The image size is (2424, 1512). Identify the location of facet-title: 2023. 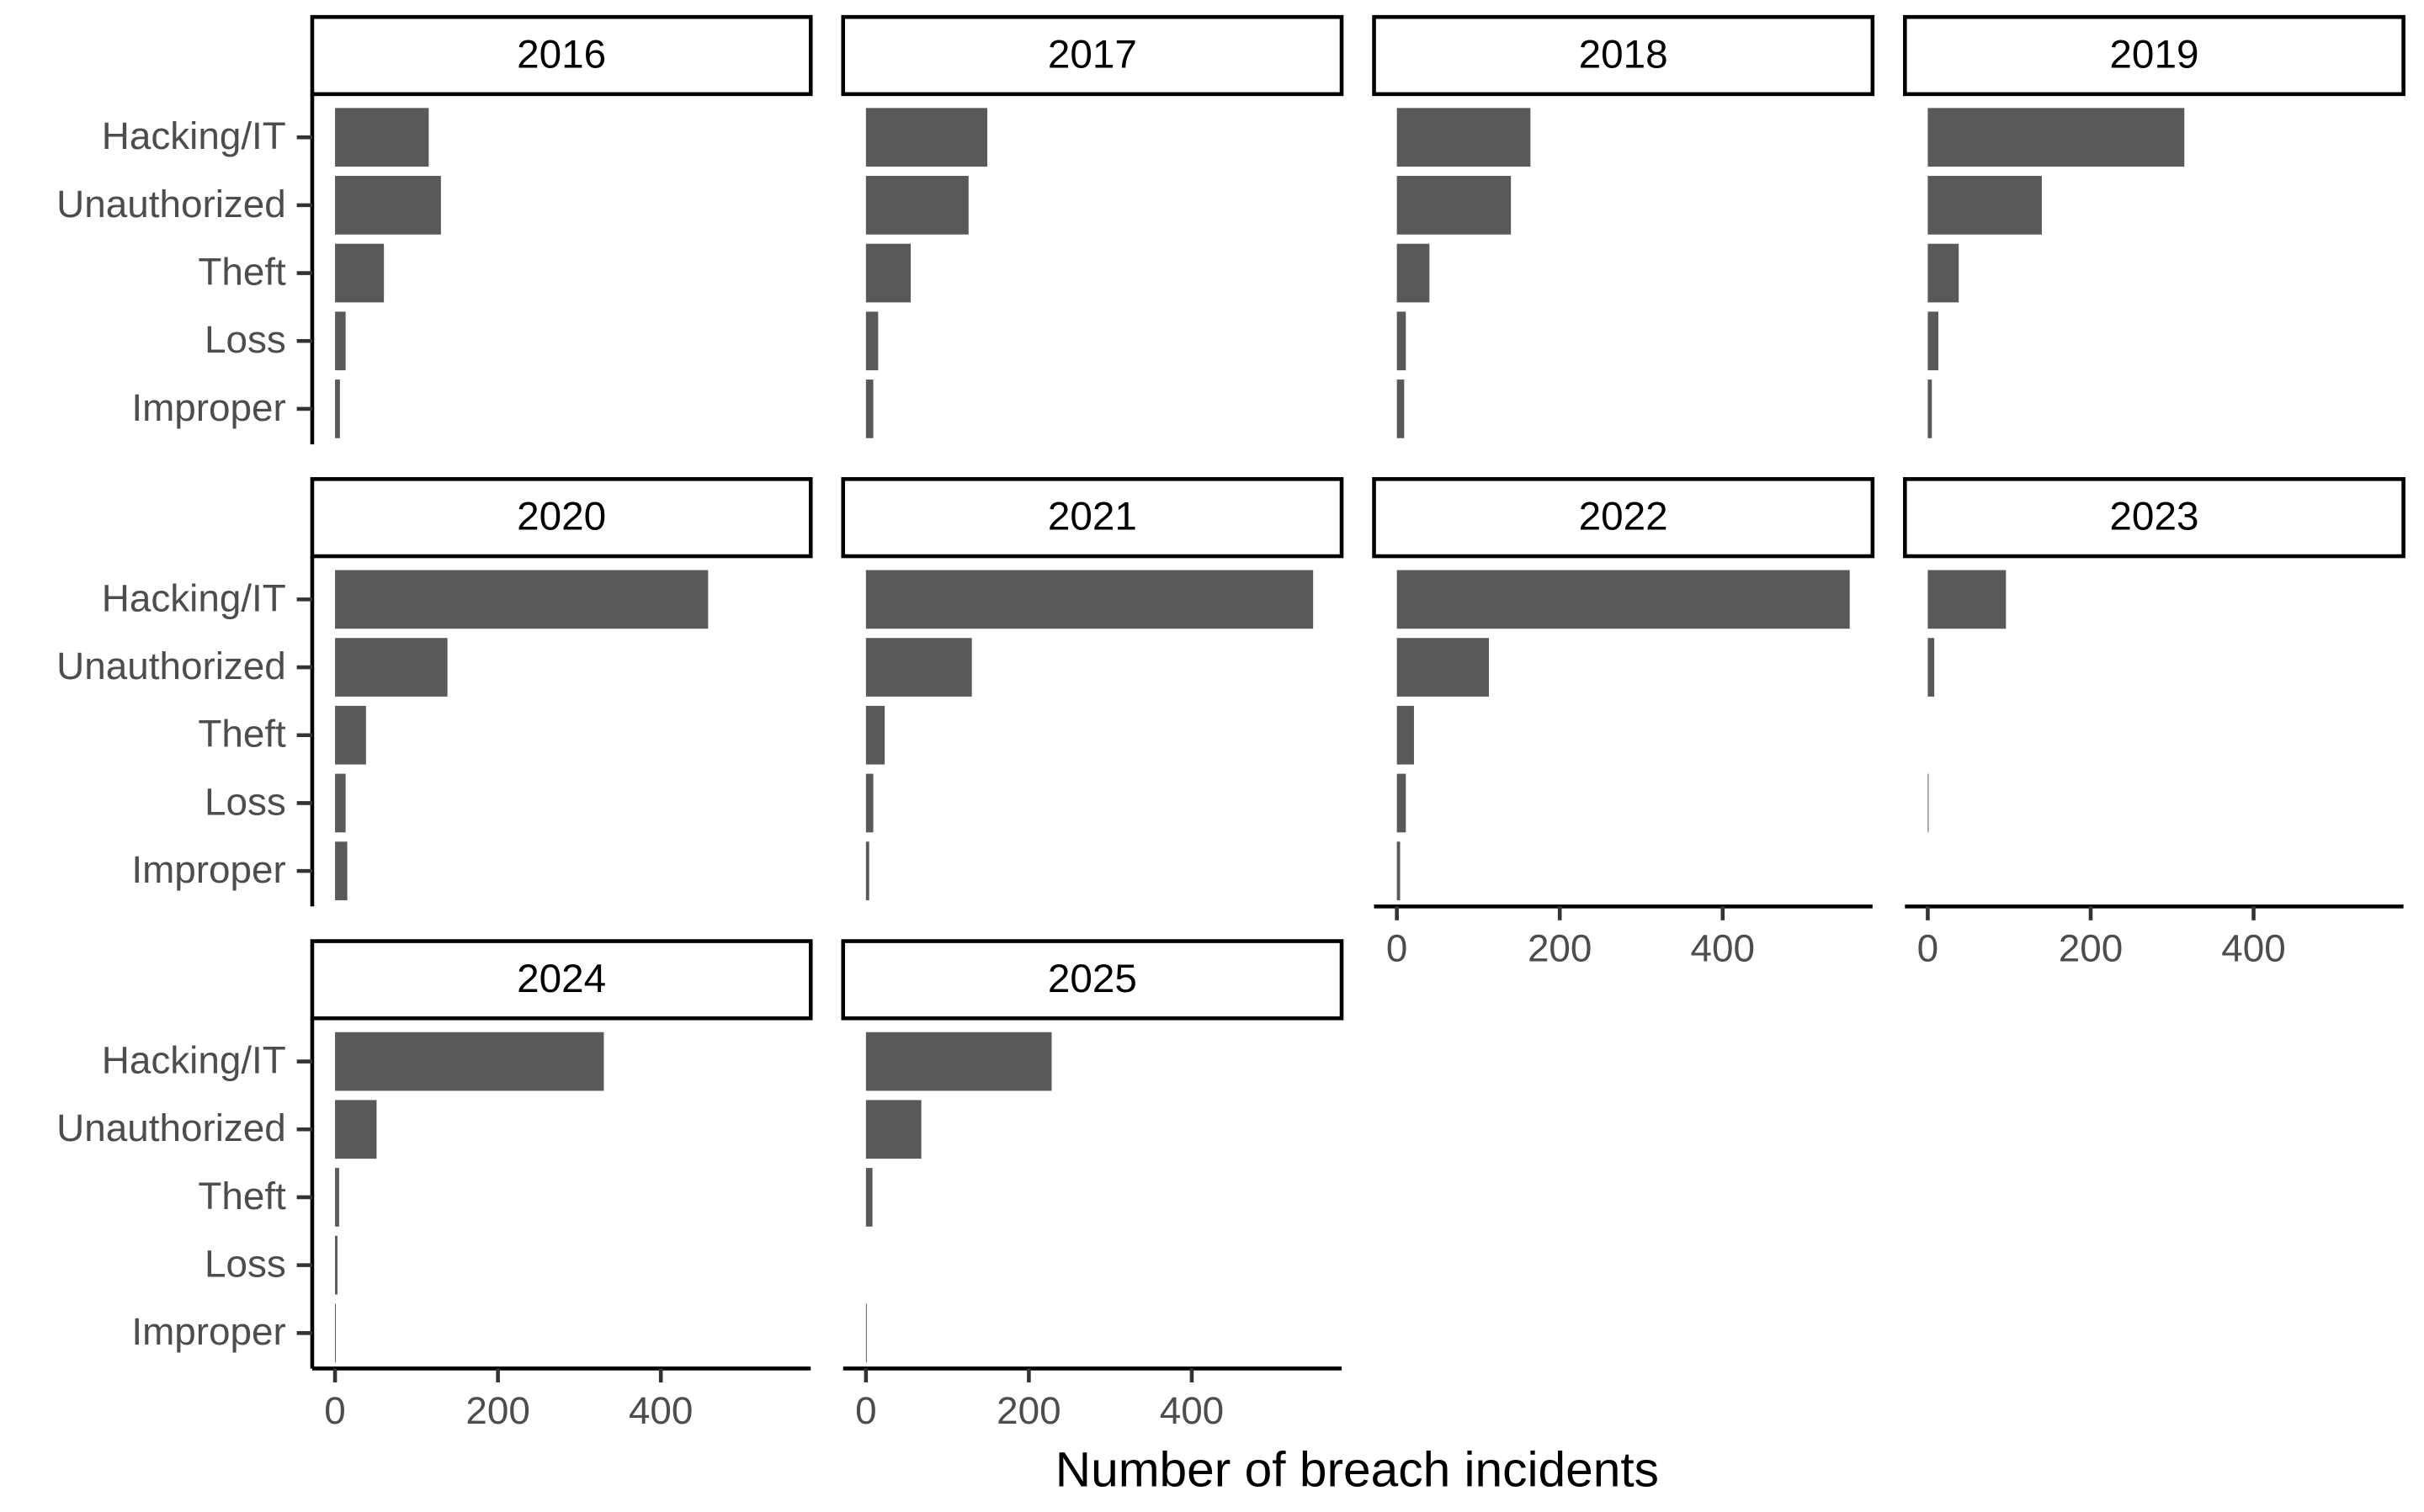
(2153, 517).